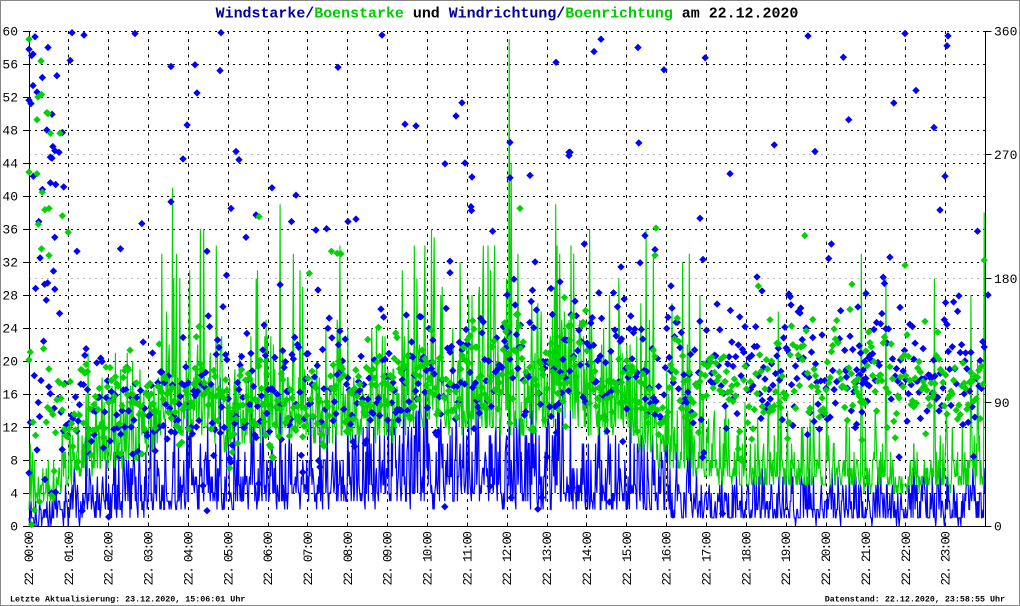 This screenshot has width=1020, height=606. What do you see at coordinates (628, 559) in the screenshot?
I see `svg-text: 22. 15:00` at bounding box center [628, 559].